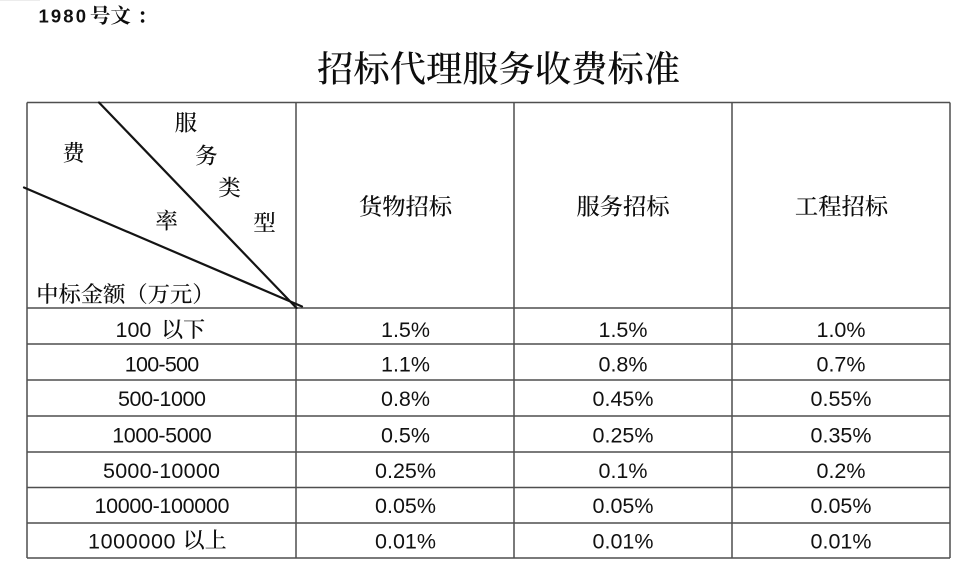  I want to click on svg-text: 0.1%, so click(622, 471).